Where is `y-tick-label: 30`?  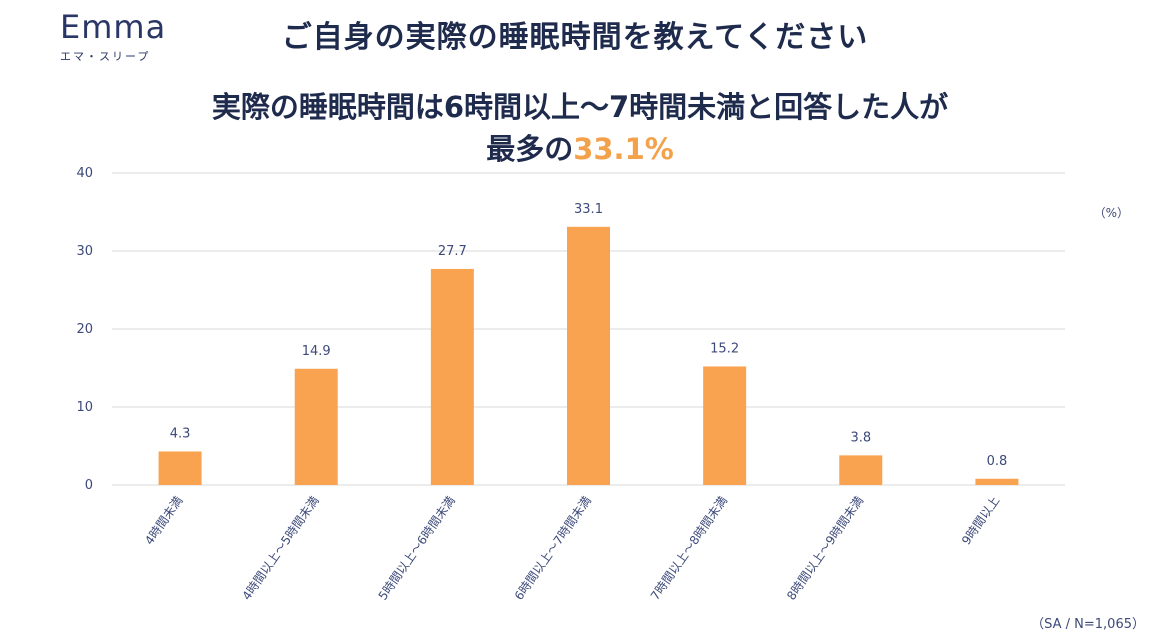 y-tick-label: 30 is located at coordinates (84, 251).